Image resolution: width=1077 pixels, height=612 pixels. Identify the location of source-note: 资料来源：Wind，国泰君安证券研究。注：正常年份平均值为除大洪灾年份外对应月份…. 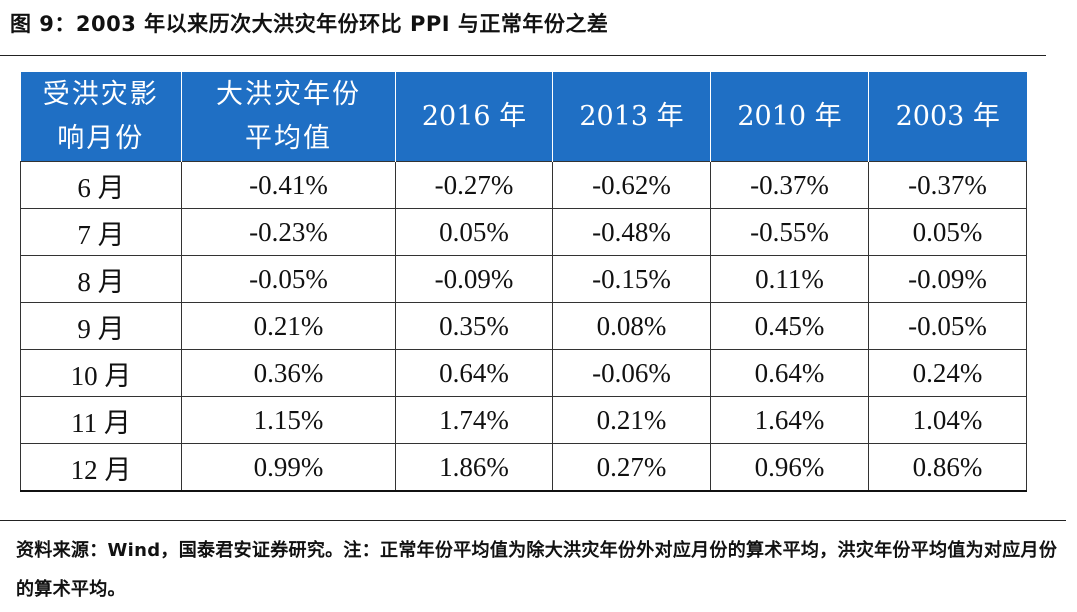
(537, 570).